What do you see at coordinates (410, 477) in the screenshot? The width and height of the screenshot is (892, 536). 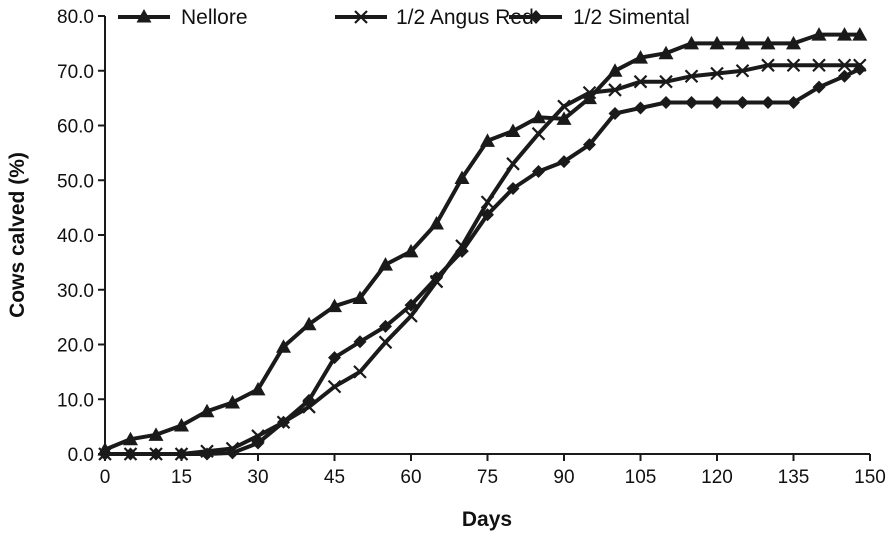 I see `x-tick-label: 60` at bounding box center [410, 477].